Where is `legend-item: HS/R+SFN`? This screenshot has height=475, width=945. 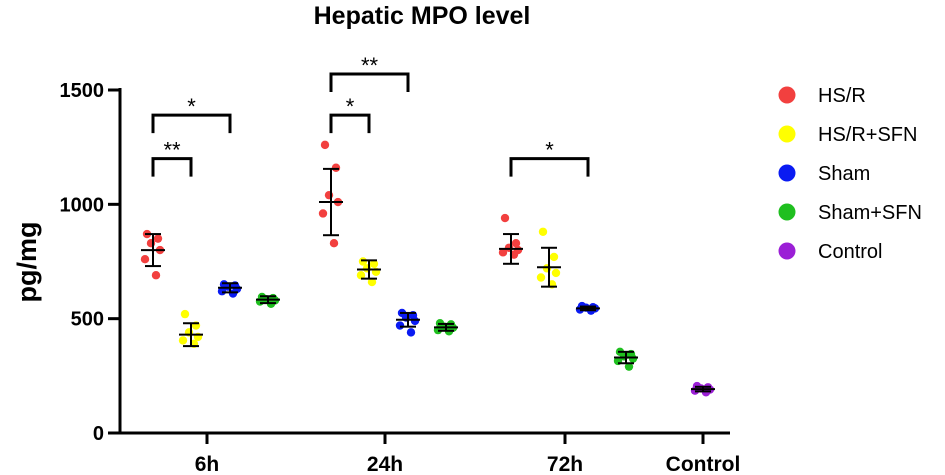
legend-item: HS/R+SFN is located at coordinates (847, 135).